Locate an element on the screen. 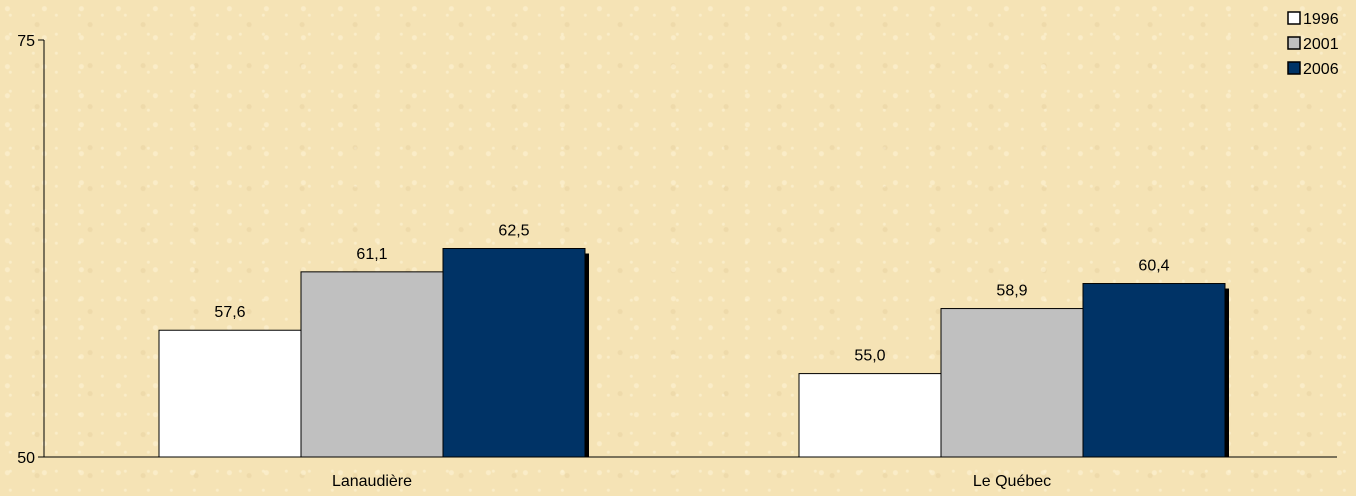  legend: 1996 2001 2006 is located at coordinates (1313, 44).